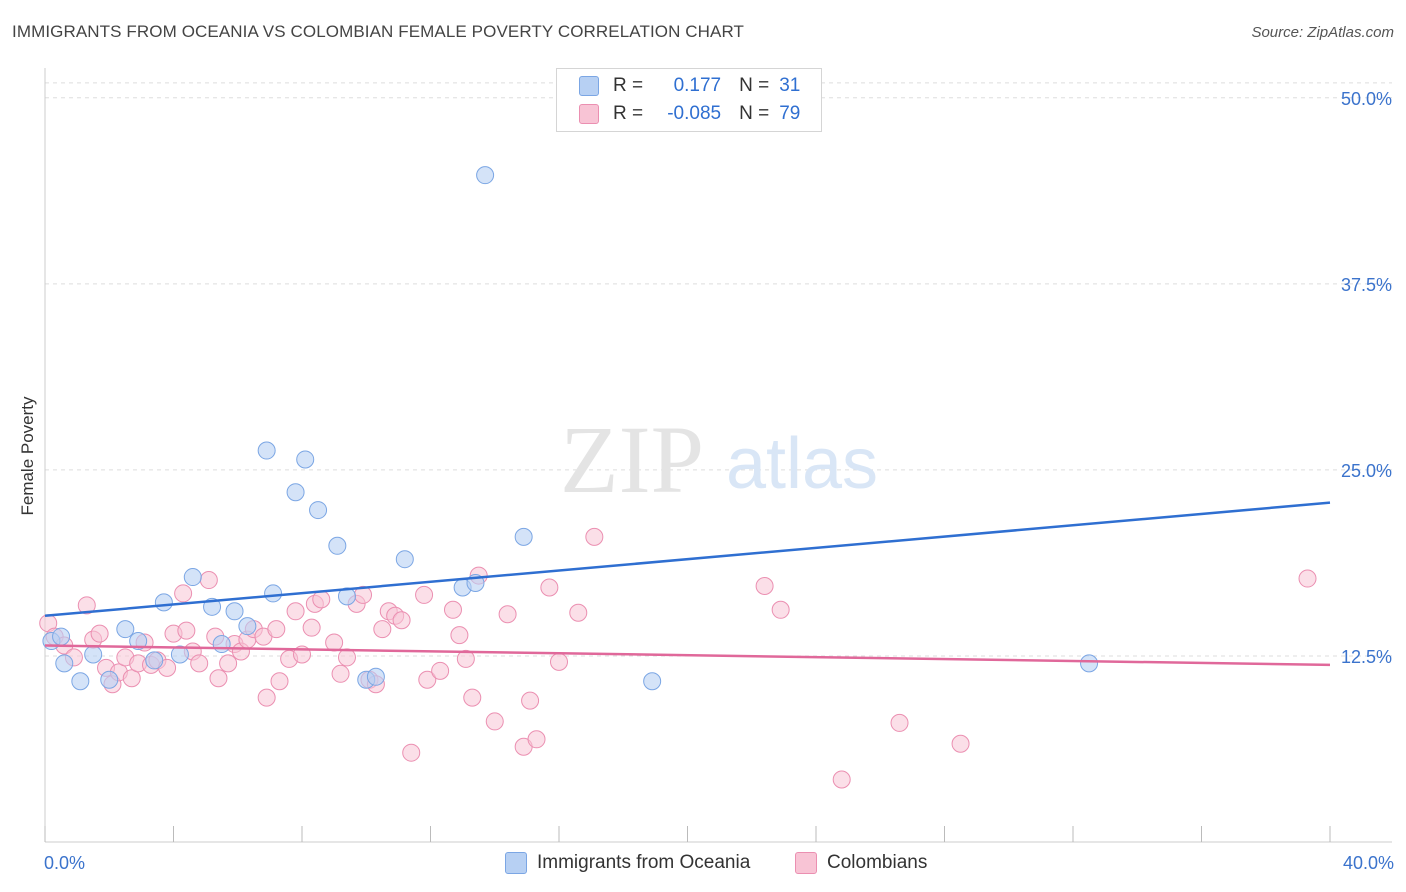 The width and height of the screenshot is (1406, 892). Describe the element at coordinates (1366, 99) in the screenshot. I see `y-tick-label: 50.0%` at that location.